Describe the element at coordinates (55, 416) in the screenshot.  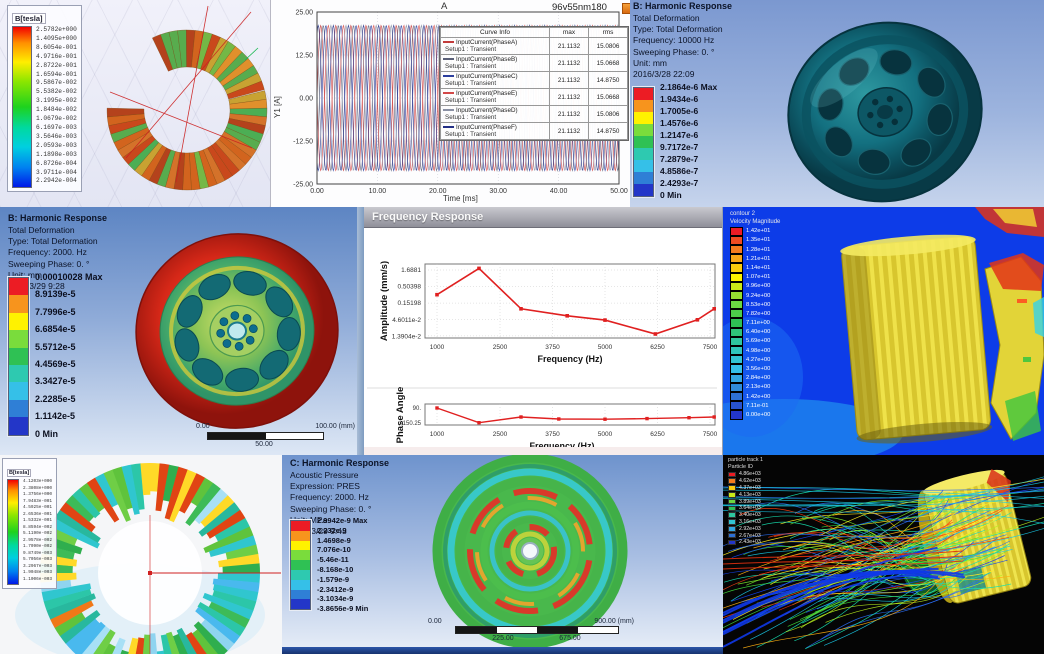
I see `legend-value: 1.1142e-5` at that location.